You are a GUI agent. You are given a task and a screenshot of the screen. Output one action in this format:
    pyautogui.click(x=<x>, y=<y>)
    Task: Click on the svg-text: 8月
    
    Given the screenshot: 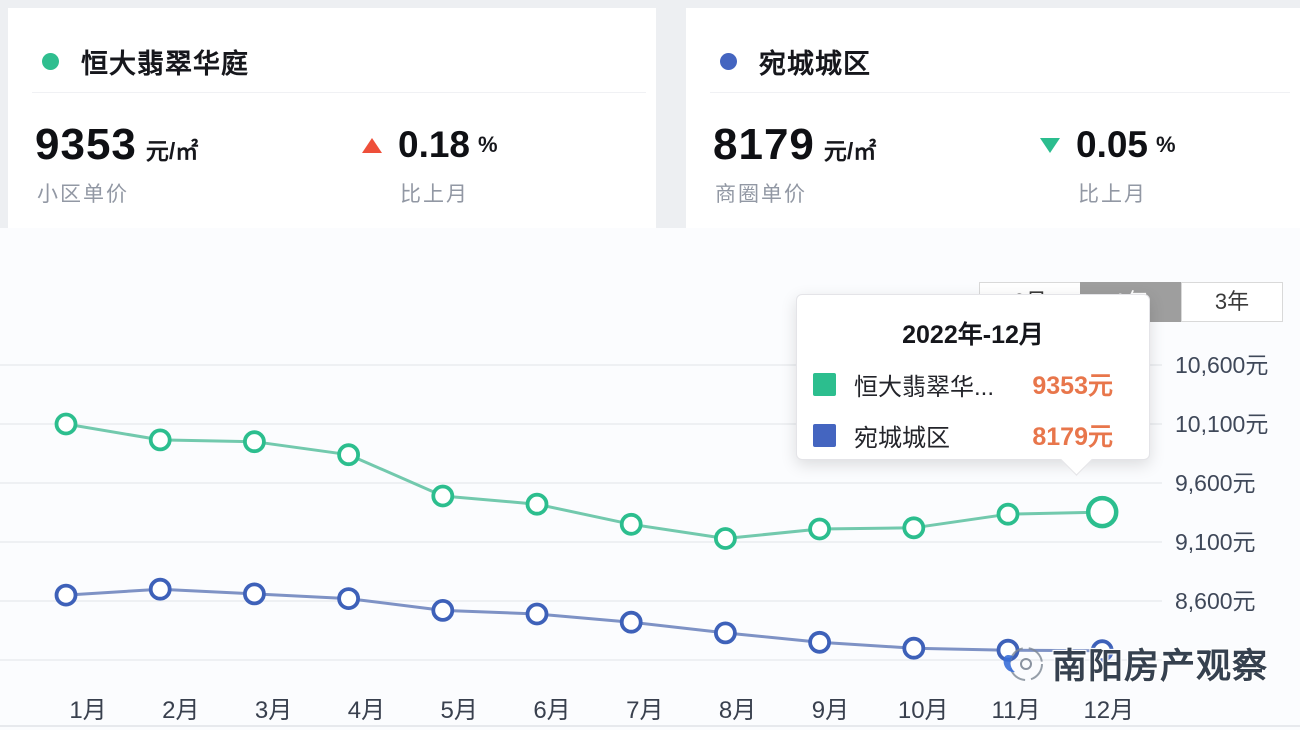 What is the action you would take?
    pyautogui.click(x=737, y=710)
    